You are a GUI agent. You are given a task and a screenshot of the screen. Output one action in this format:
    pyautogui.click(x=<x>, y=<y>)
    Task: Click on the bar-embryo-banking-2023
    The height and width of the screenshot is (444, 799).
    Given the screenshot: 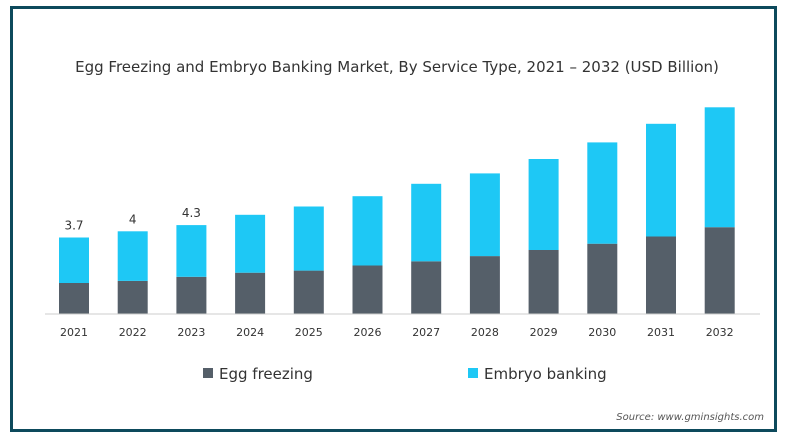 What is the action you would take?
    pyautogui.click(x=191, y=251)
    